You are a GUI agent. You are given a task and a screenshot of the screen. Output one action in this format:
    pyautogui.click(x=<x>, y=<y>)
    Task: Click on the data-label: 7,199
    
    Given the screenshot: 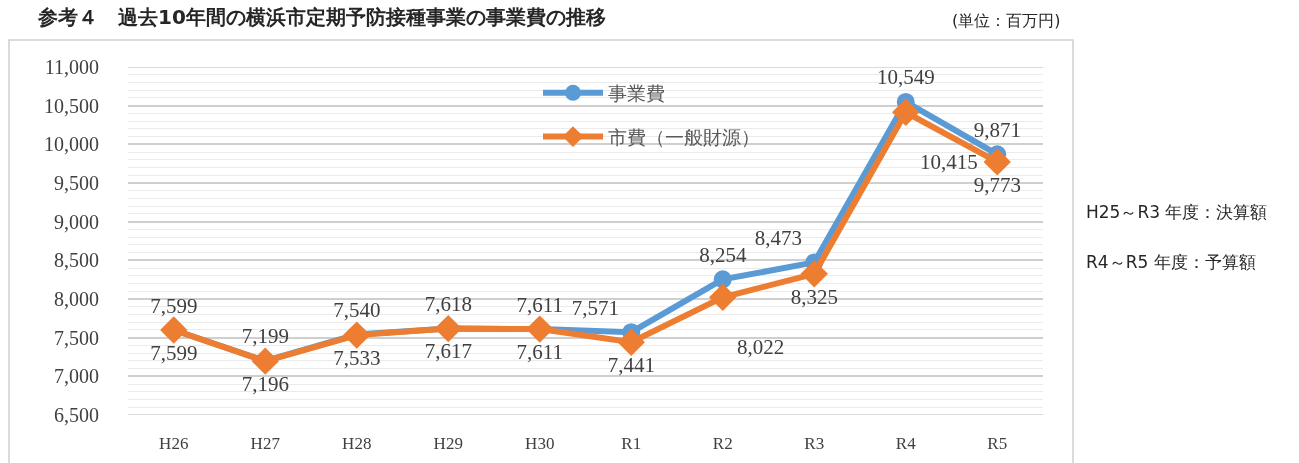 What is the action you would take?
    pyautogui.click(x=265, y=336)
    